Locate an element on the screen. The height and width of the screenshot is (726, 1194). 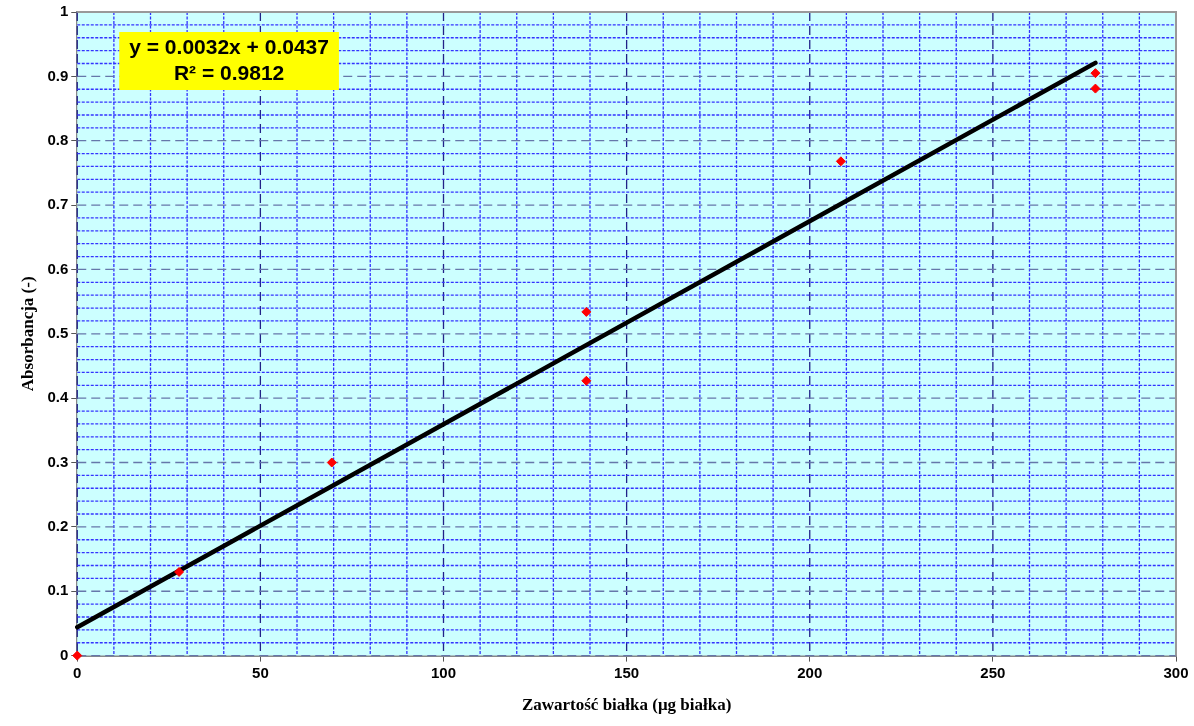
y-tick-label: 0.7 is located at coordinates (58, 204).